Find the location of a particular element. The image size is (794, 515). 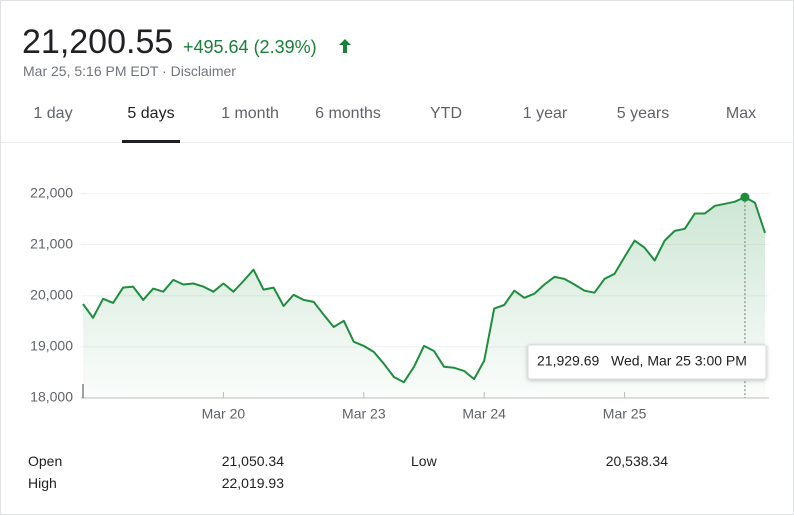

stat-name: High is located at coordinates (42, 483).